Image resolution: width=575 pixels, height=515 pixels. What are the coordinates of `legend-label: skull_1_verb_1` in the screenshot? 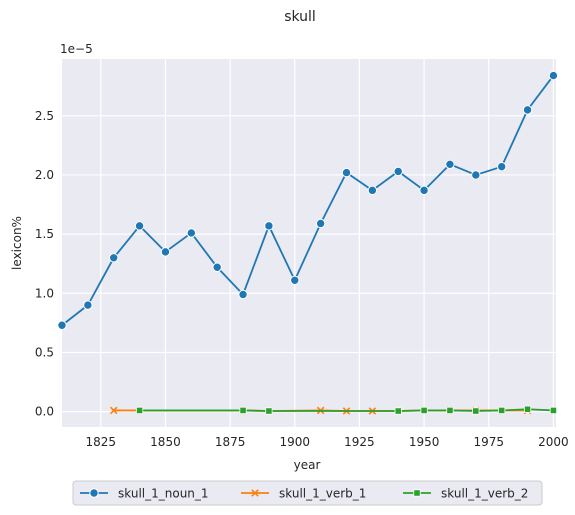 It's located at (322, 494).